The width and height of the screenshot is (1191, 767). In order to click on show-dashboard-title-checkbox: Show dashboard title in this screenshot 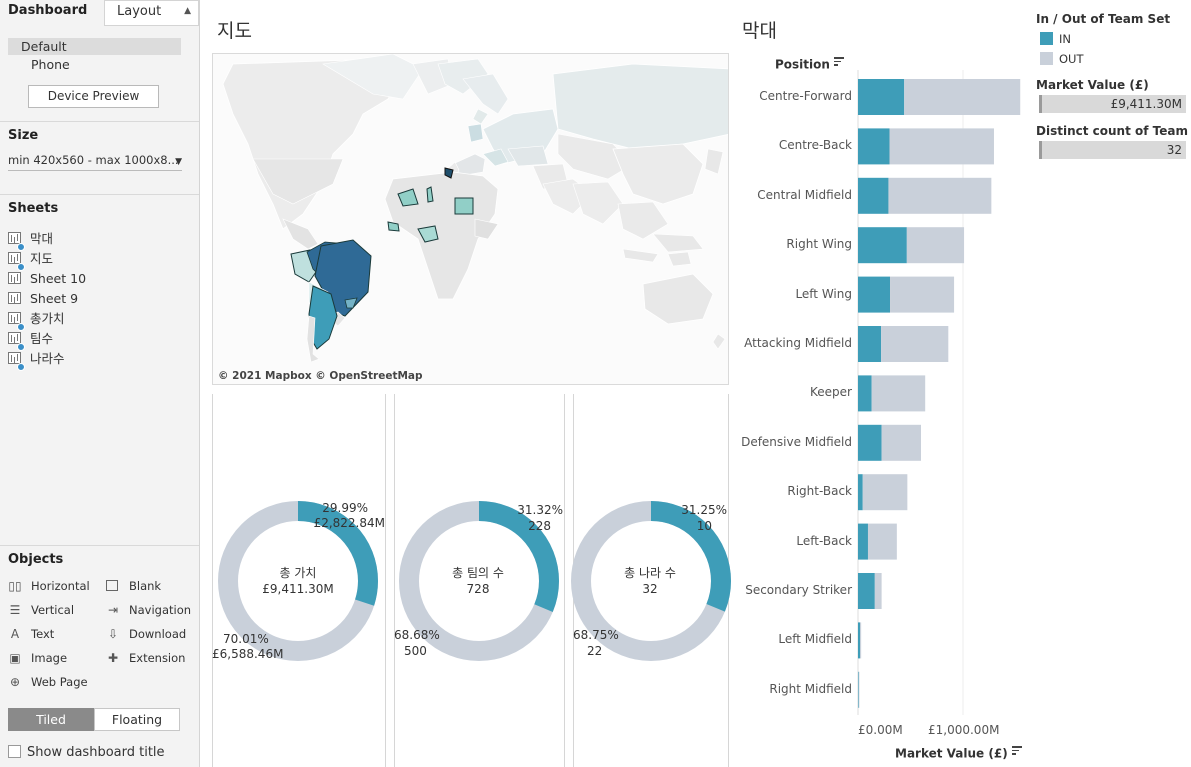, I will do `click(86, 753)`.